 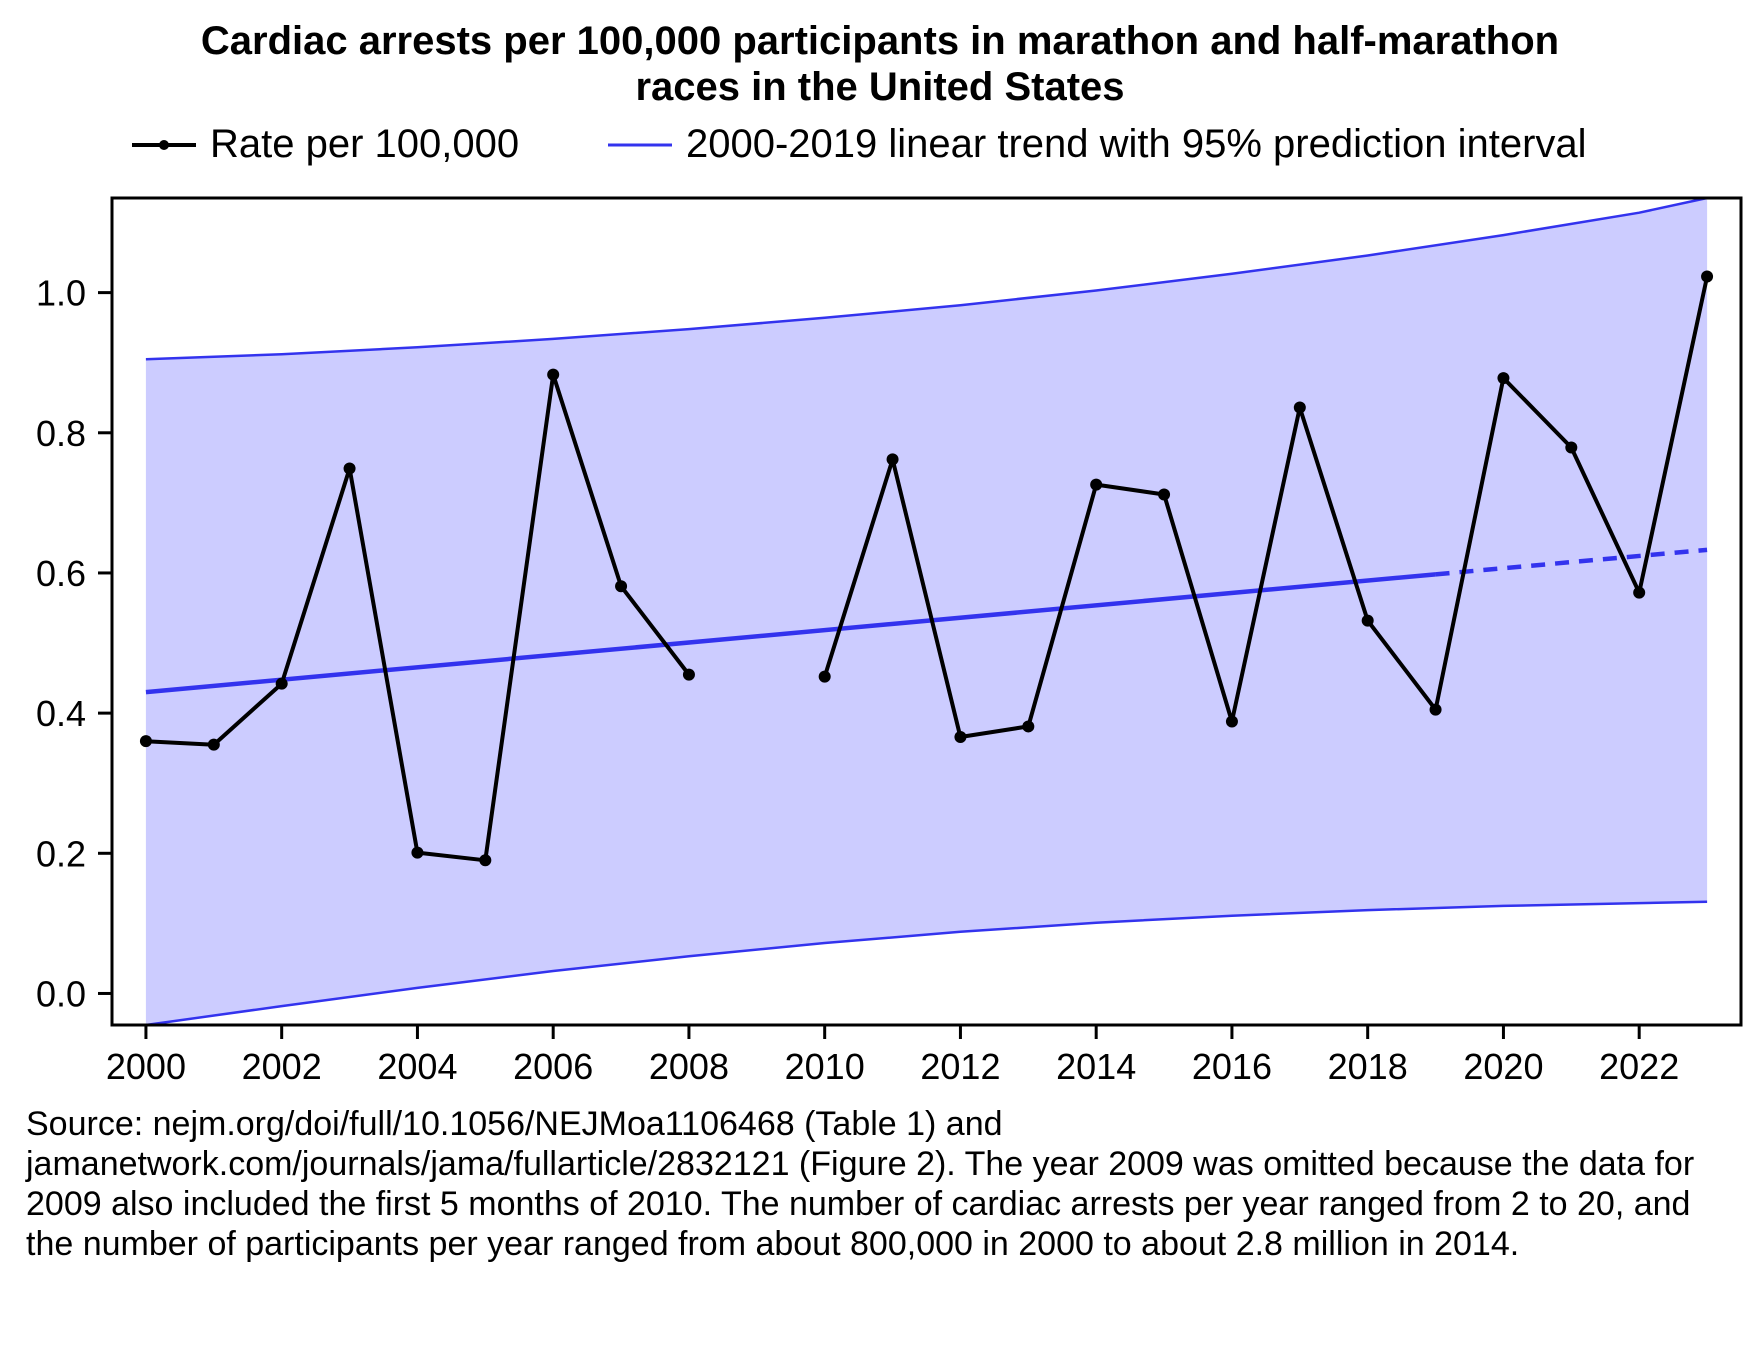 I want to click on prediction-upper-line, so click(x=926, y=278).